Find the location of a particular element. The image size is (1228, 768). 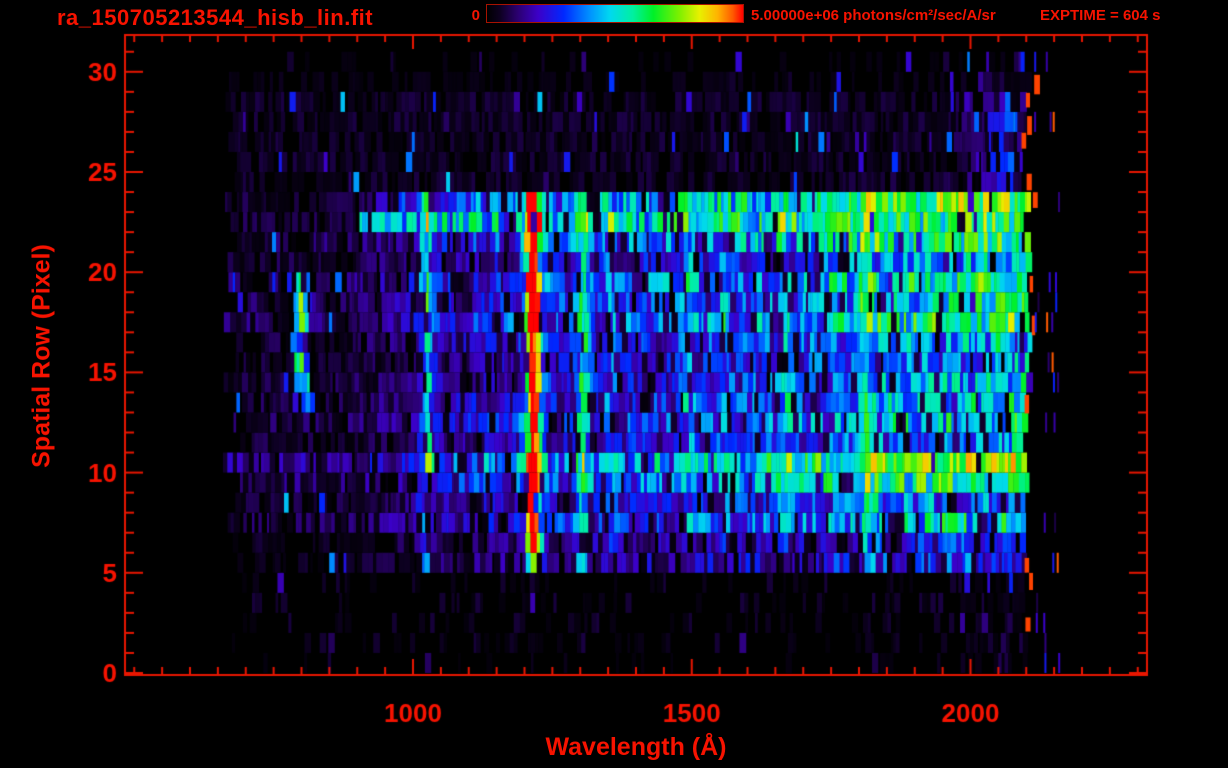

x-axis-title: Wavelength (Å) is located at coordinates (636, 747).